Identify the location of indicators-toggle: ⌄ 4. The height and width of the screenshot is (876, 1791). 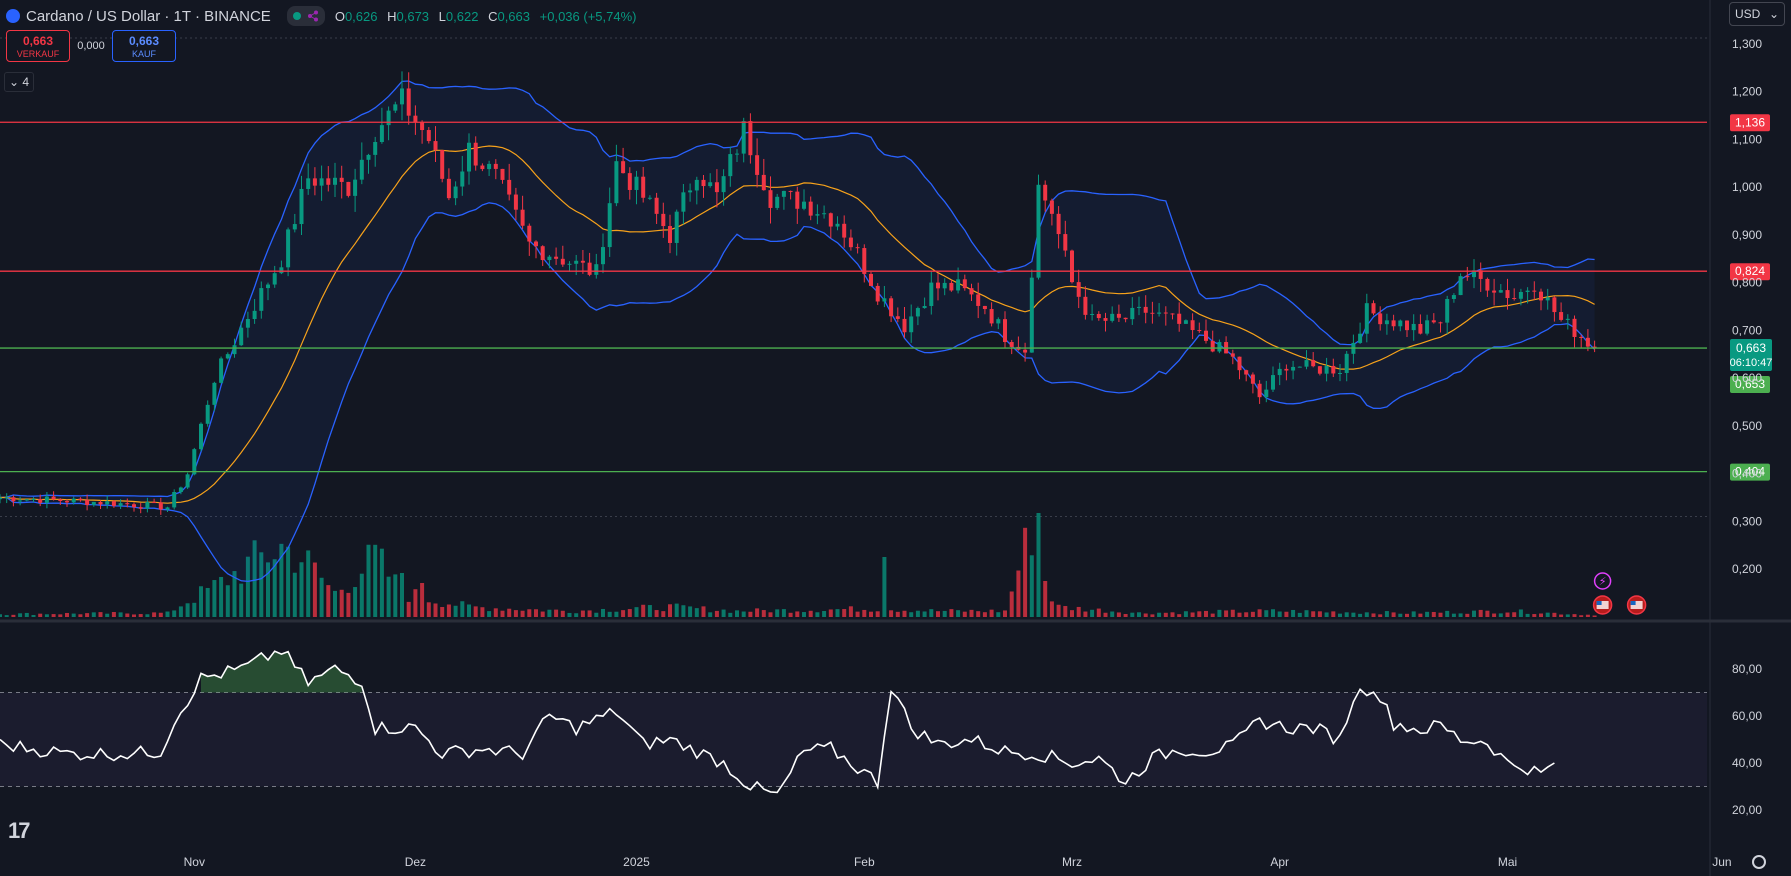
(19, 82).